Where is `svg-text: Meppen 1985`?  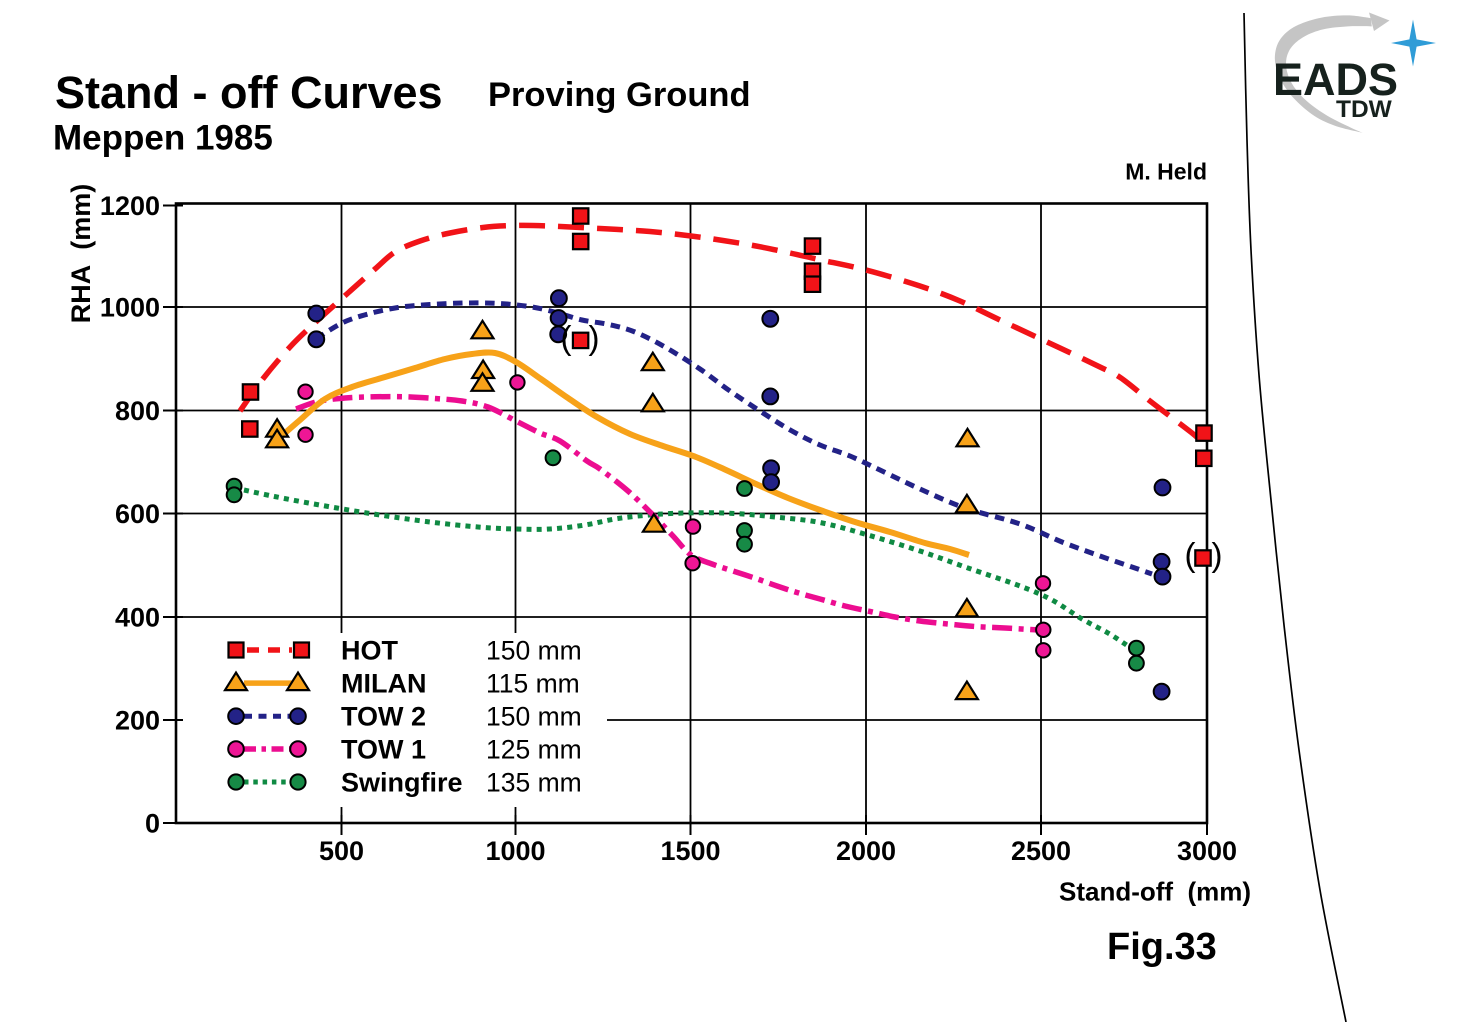 svg-text: Meppen 1985 is located at coordinates (163, 138).